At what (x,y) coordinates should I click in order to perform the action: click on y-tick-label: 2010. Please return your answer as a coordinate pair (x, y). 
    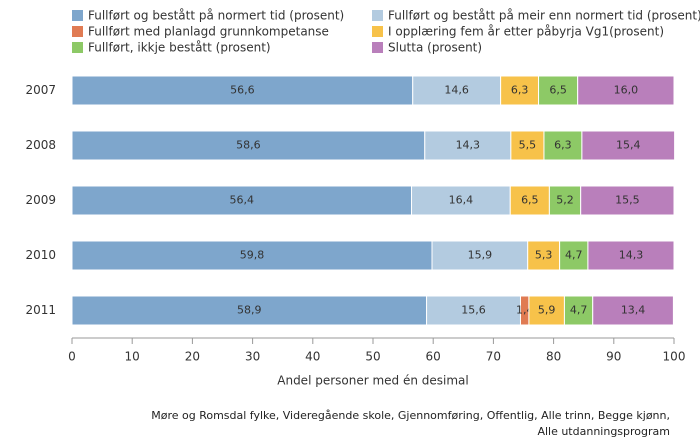
    Looking at the image, I should click on (40, 255).